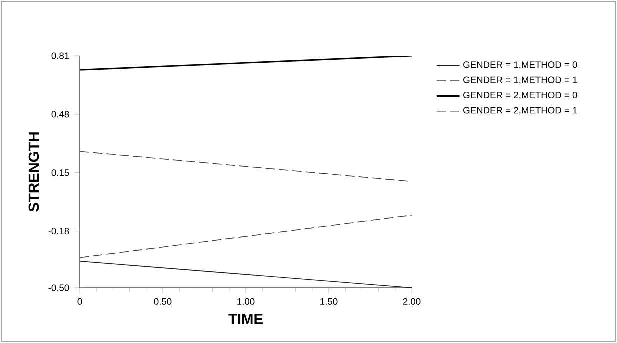  Describe the element at coordinates (521, 96) in the screenshot. I see `legend-label: GENDER = 2,METHOD = 0` at that location.